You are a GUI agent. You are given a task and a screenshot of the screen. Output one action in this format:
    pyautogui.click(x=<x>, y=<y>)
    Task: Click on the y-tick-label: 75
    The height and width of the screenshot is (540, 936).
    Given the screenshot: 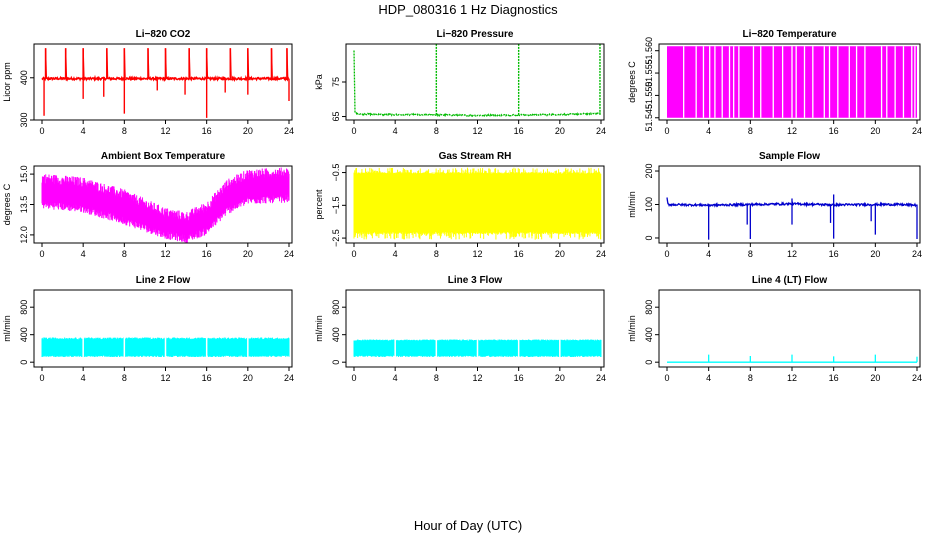 What is the action you would take?
    pyautogui.click(x=336, y=82)
    